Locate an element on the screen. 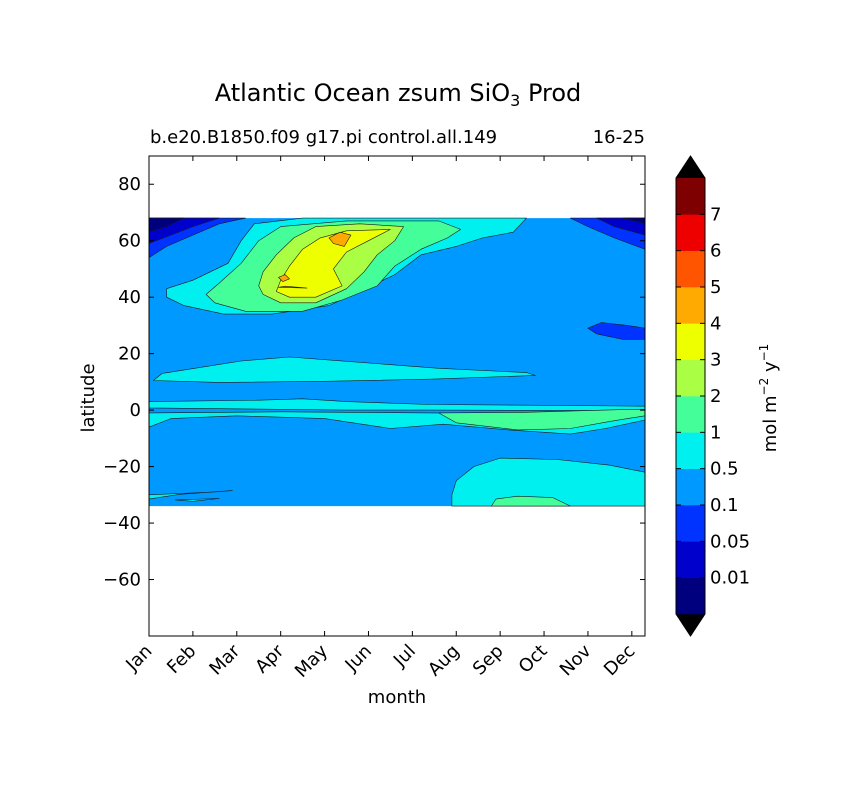  contour-north-bloom-4a is located at coordinates (340, 239).